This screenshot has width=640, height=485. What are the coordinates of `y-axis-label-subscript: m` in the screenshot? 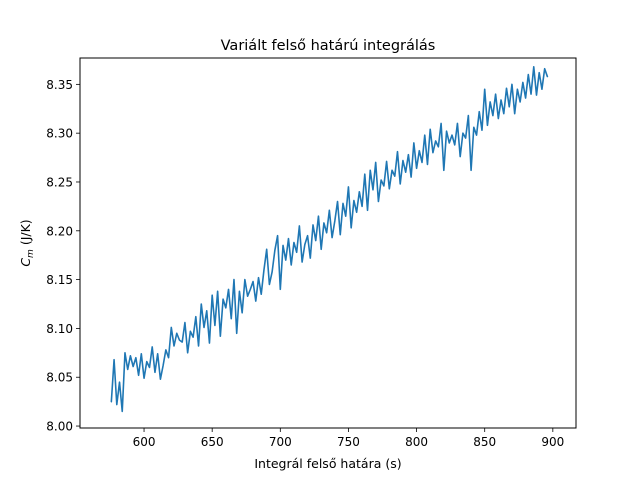 It's located at (31, 253).